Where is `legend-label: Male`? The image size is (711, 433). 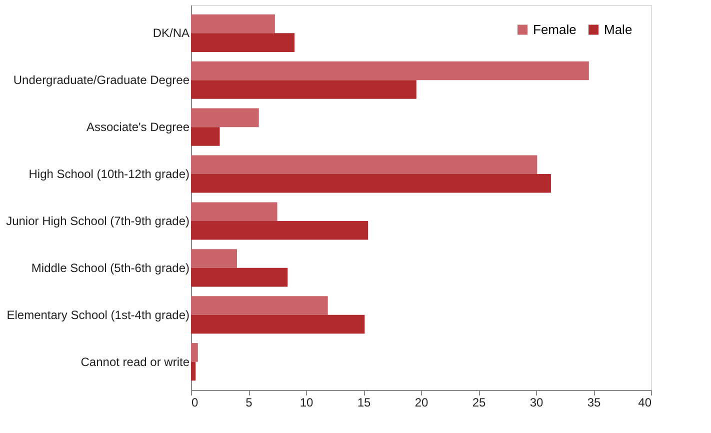 legend-label: Male is located at coordinates (618, 29).